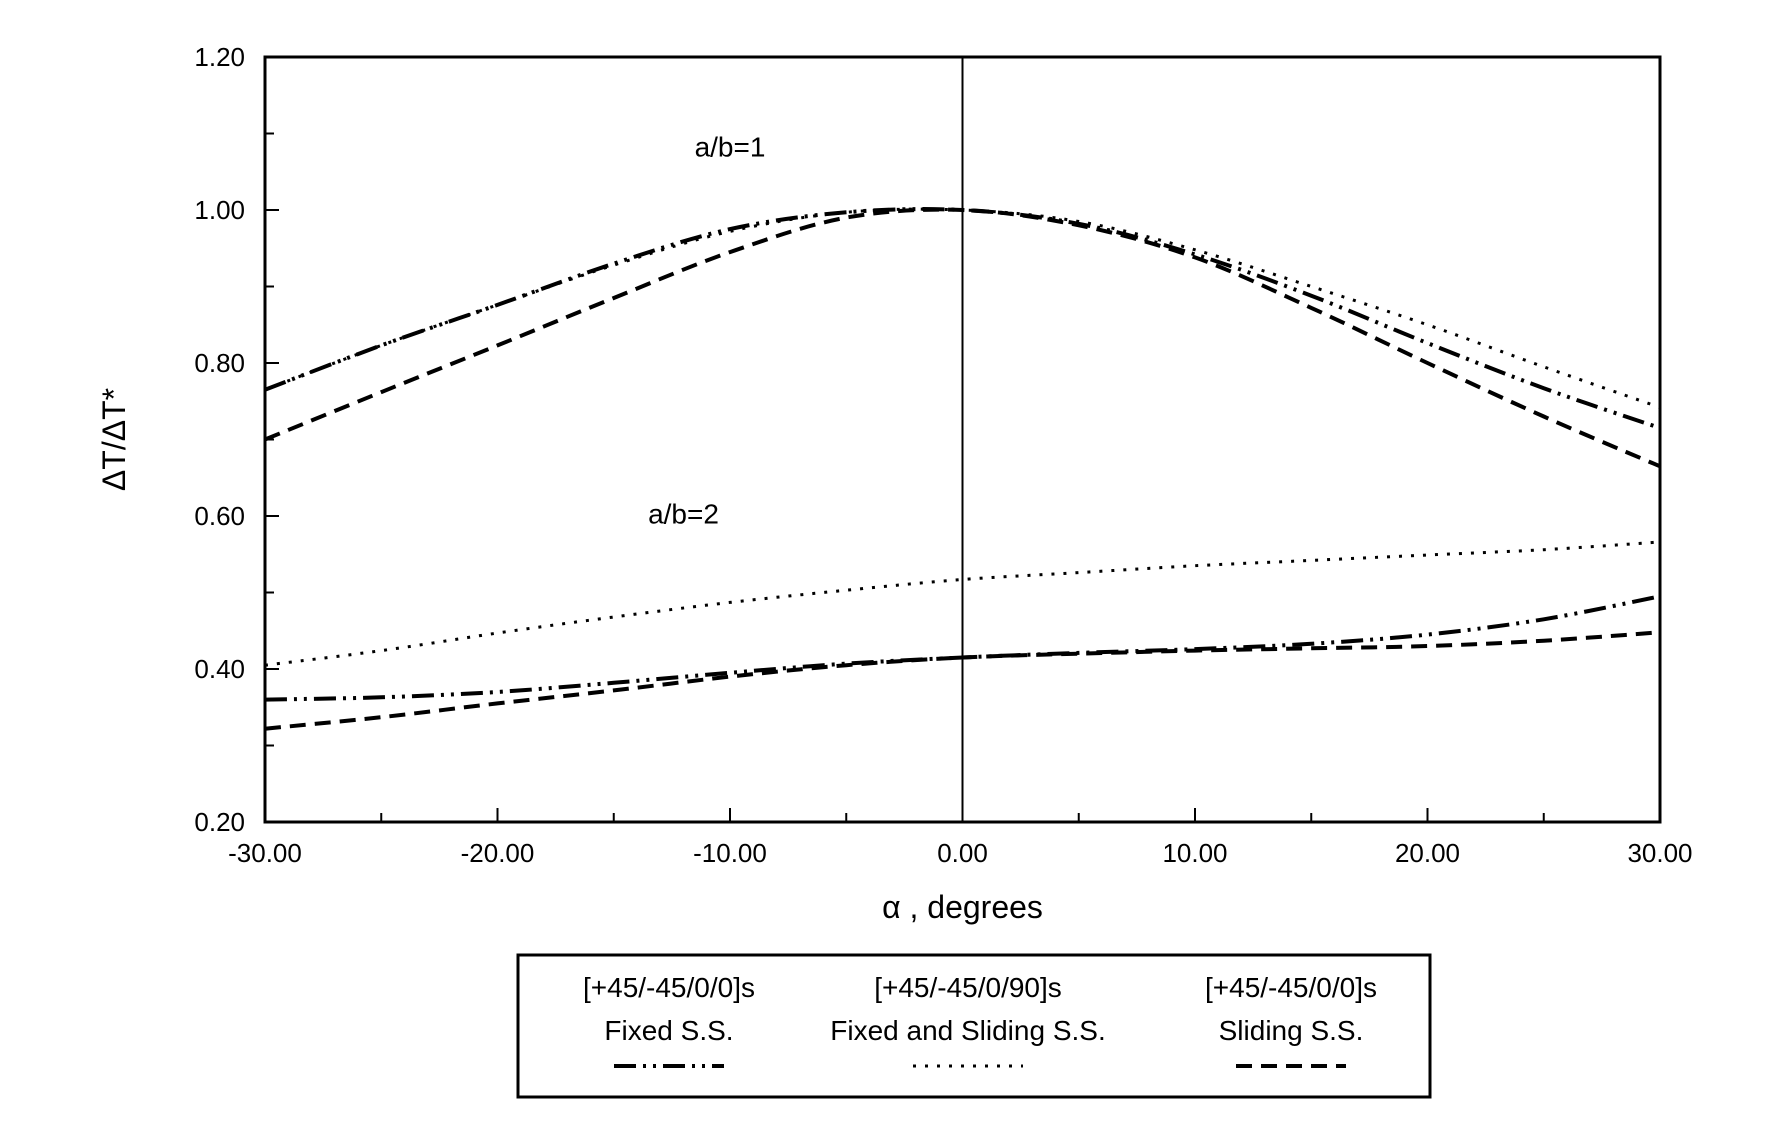  Describe the element at coordinates (219, 210) in the screenshot. I see `y-tick-label: 1.00` at that location.